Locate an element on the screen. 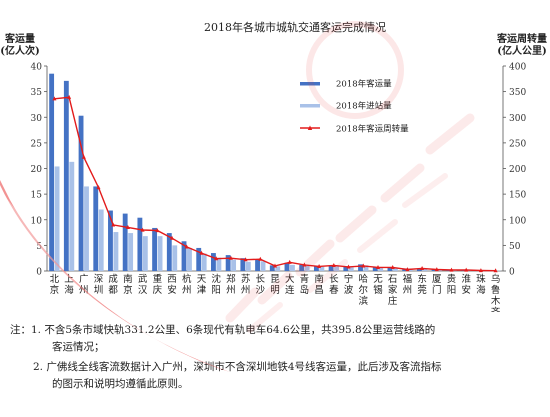 The width and height of the screenshot is (550, 417). right-tick-label: 400 is located at coordinates (517, 68).